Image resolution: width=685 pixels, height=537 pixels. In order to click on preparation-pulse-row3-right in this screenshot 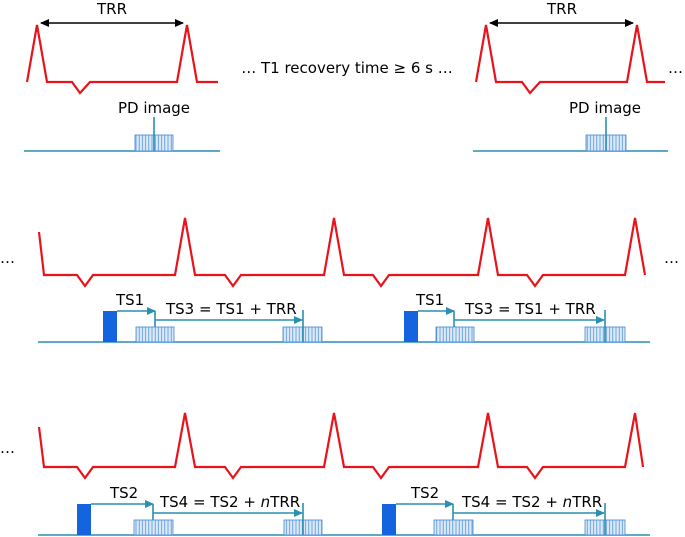, I will do `click(389, 519)`.